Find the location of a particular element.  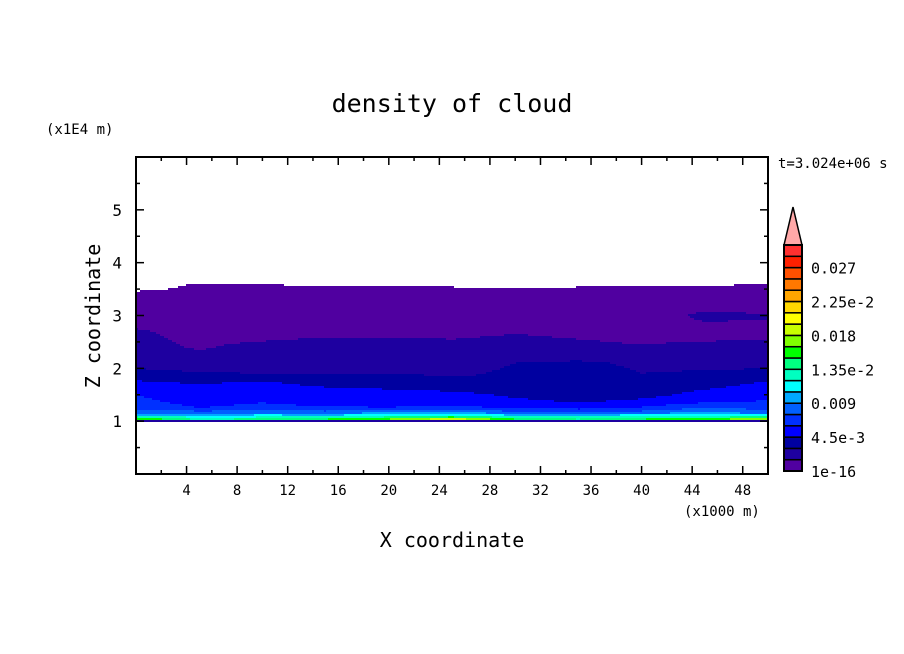

x-tick-label: 36 is located at coordinates (591, 491).